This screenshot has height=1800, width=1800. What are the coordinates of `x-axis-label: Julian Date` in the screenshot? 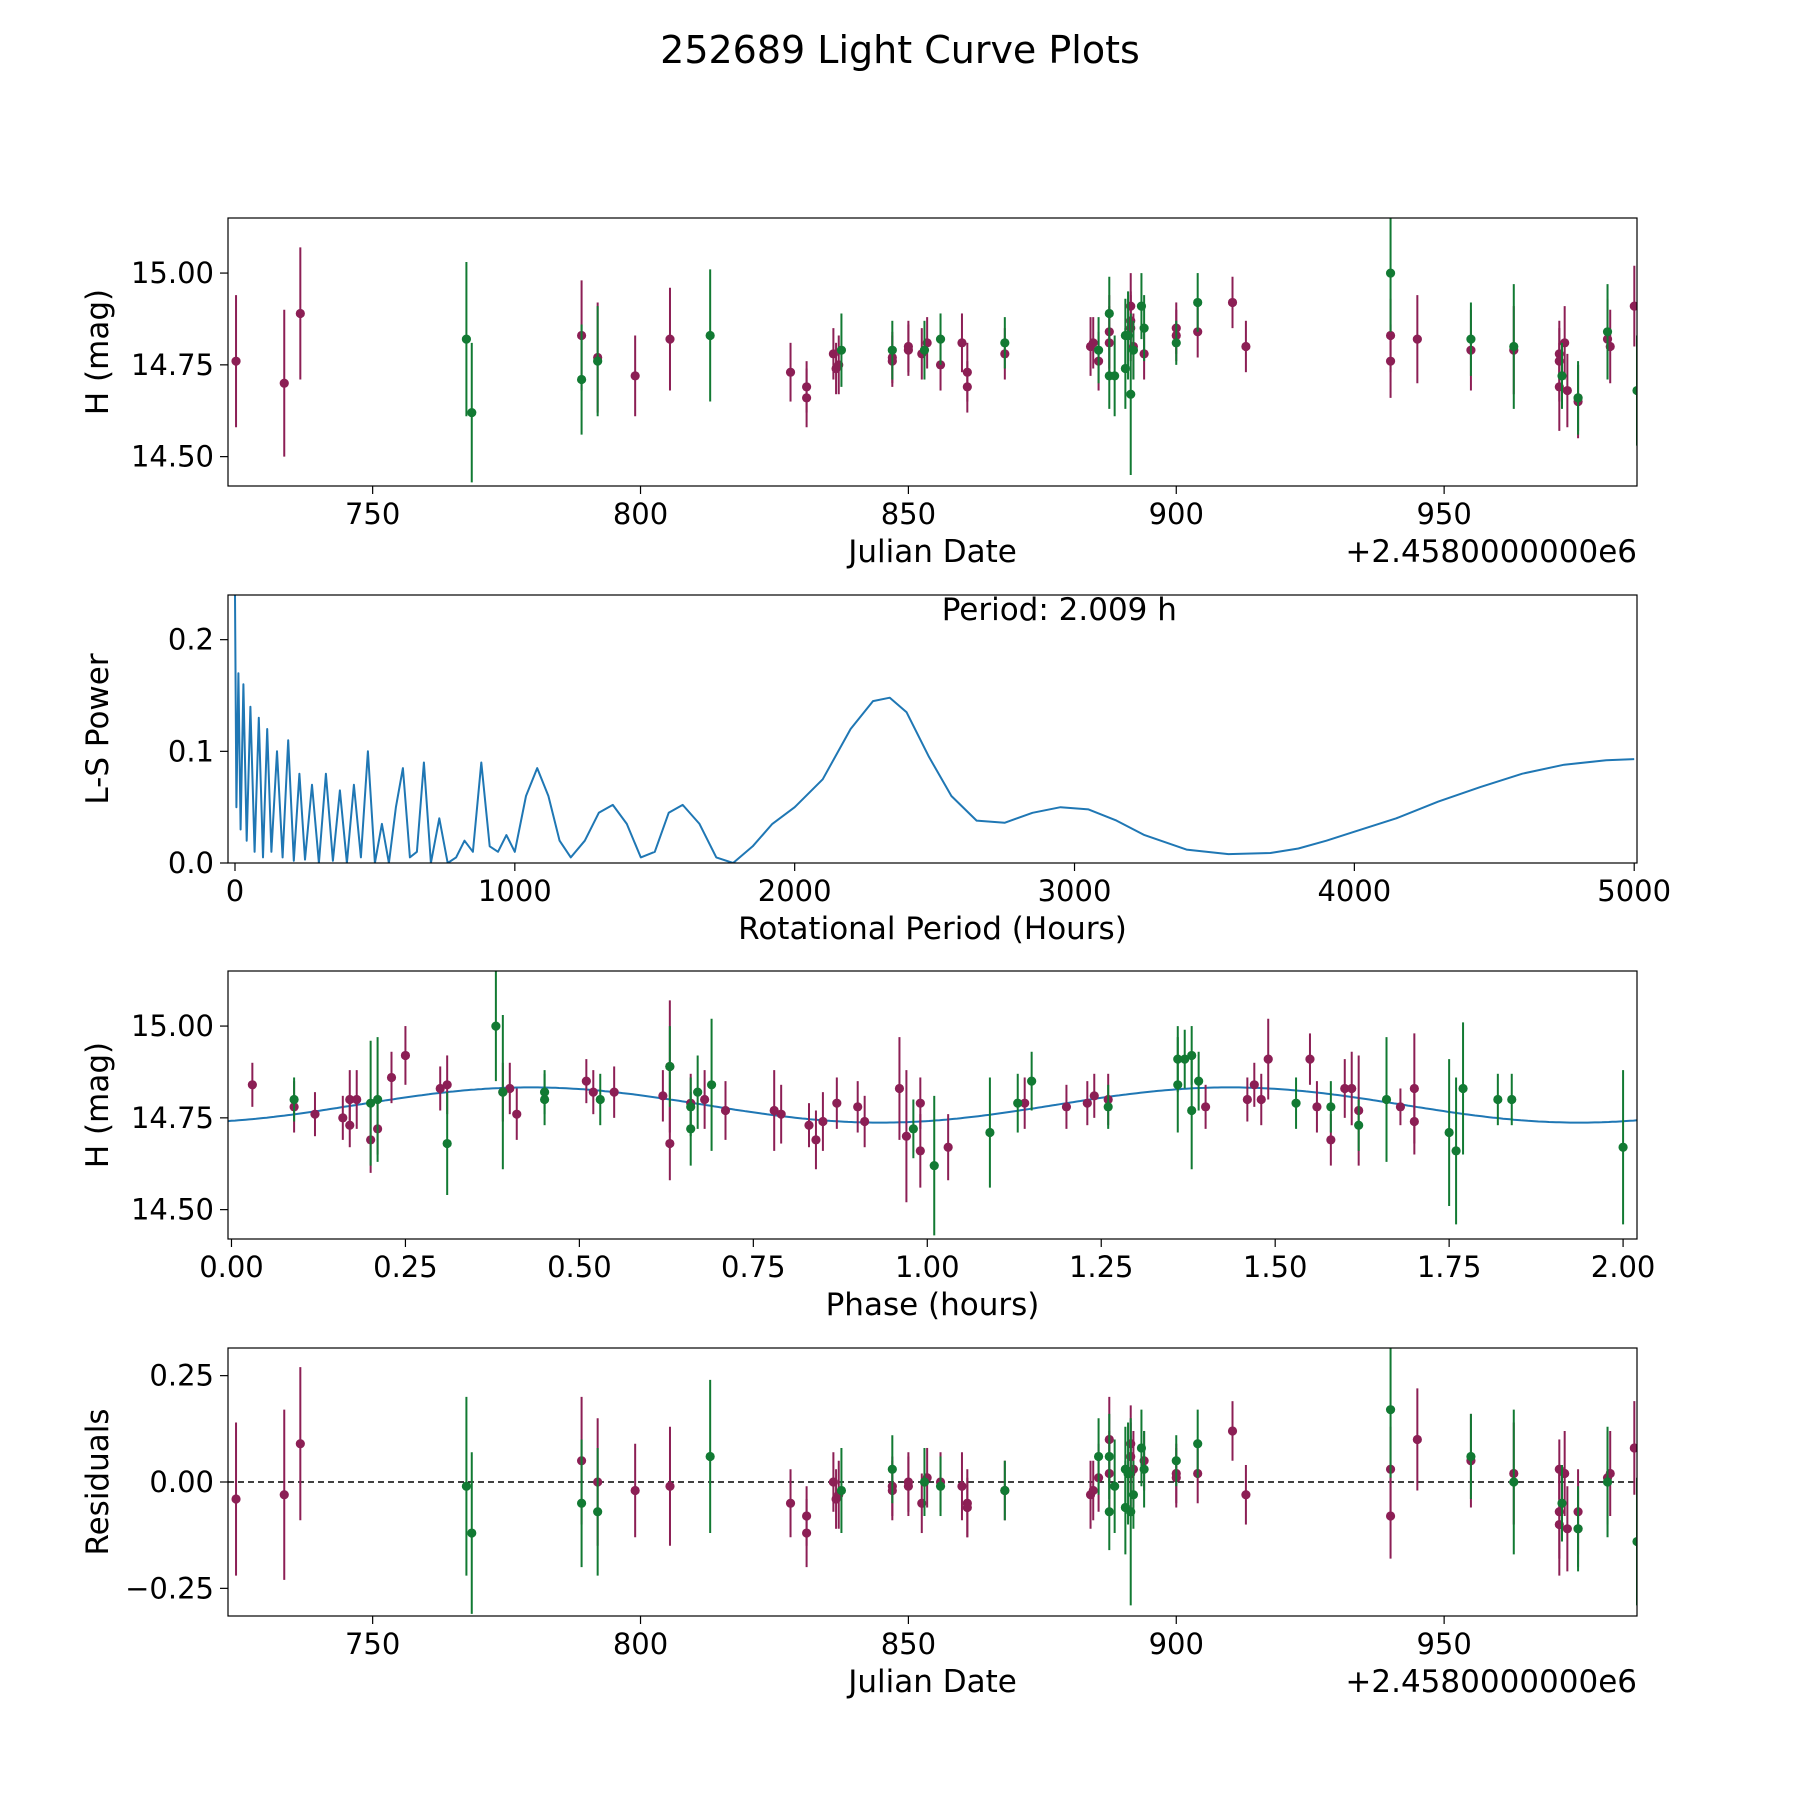 It's located at (931, 552).